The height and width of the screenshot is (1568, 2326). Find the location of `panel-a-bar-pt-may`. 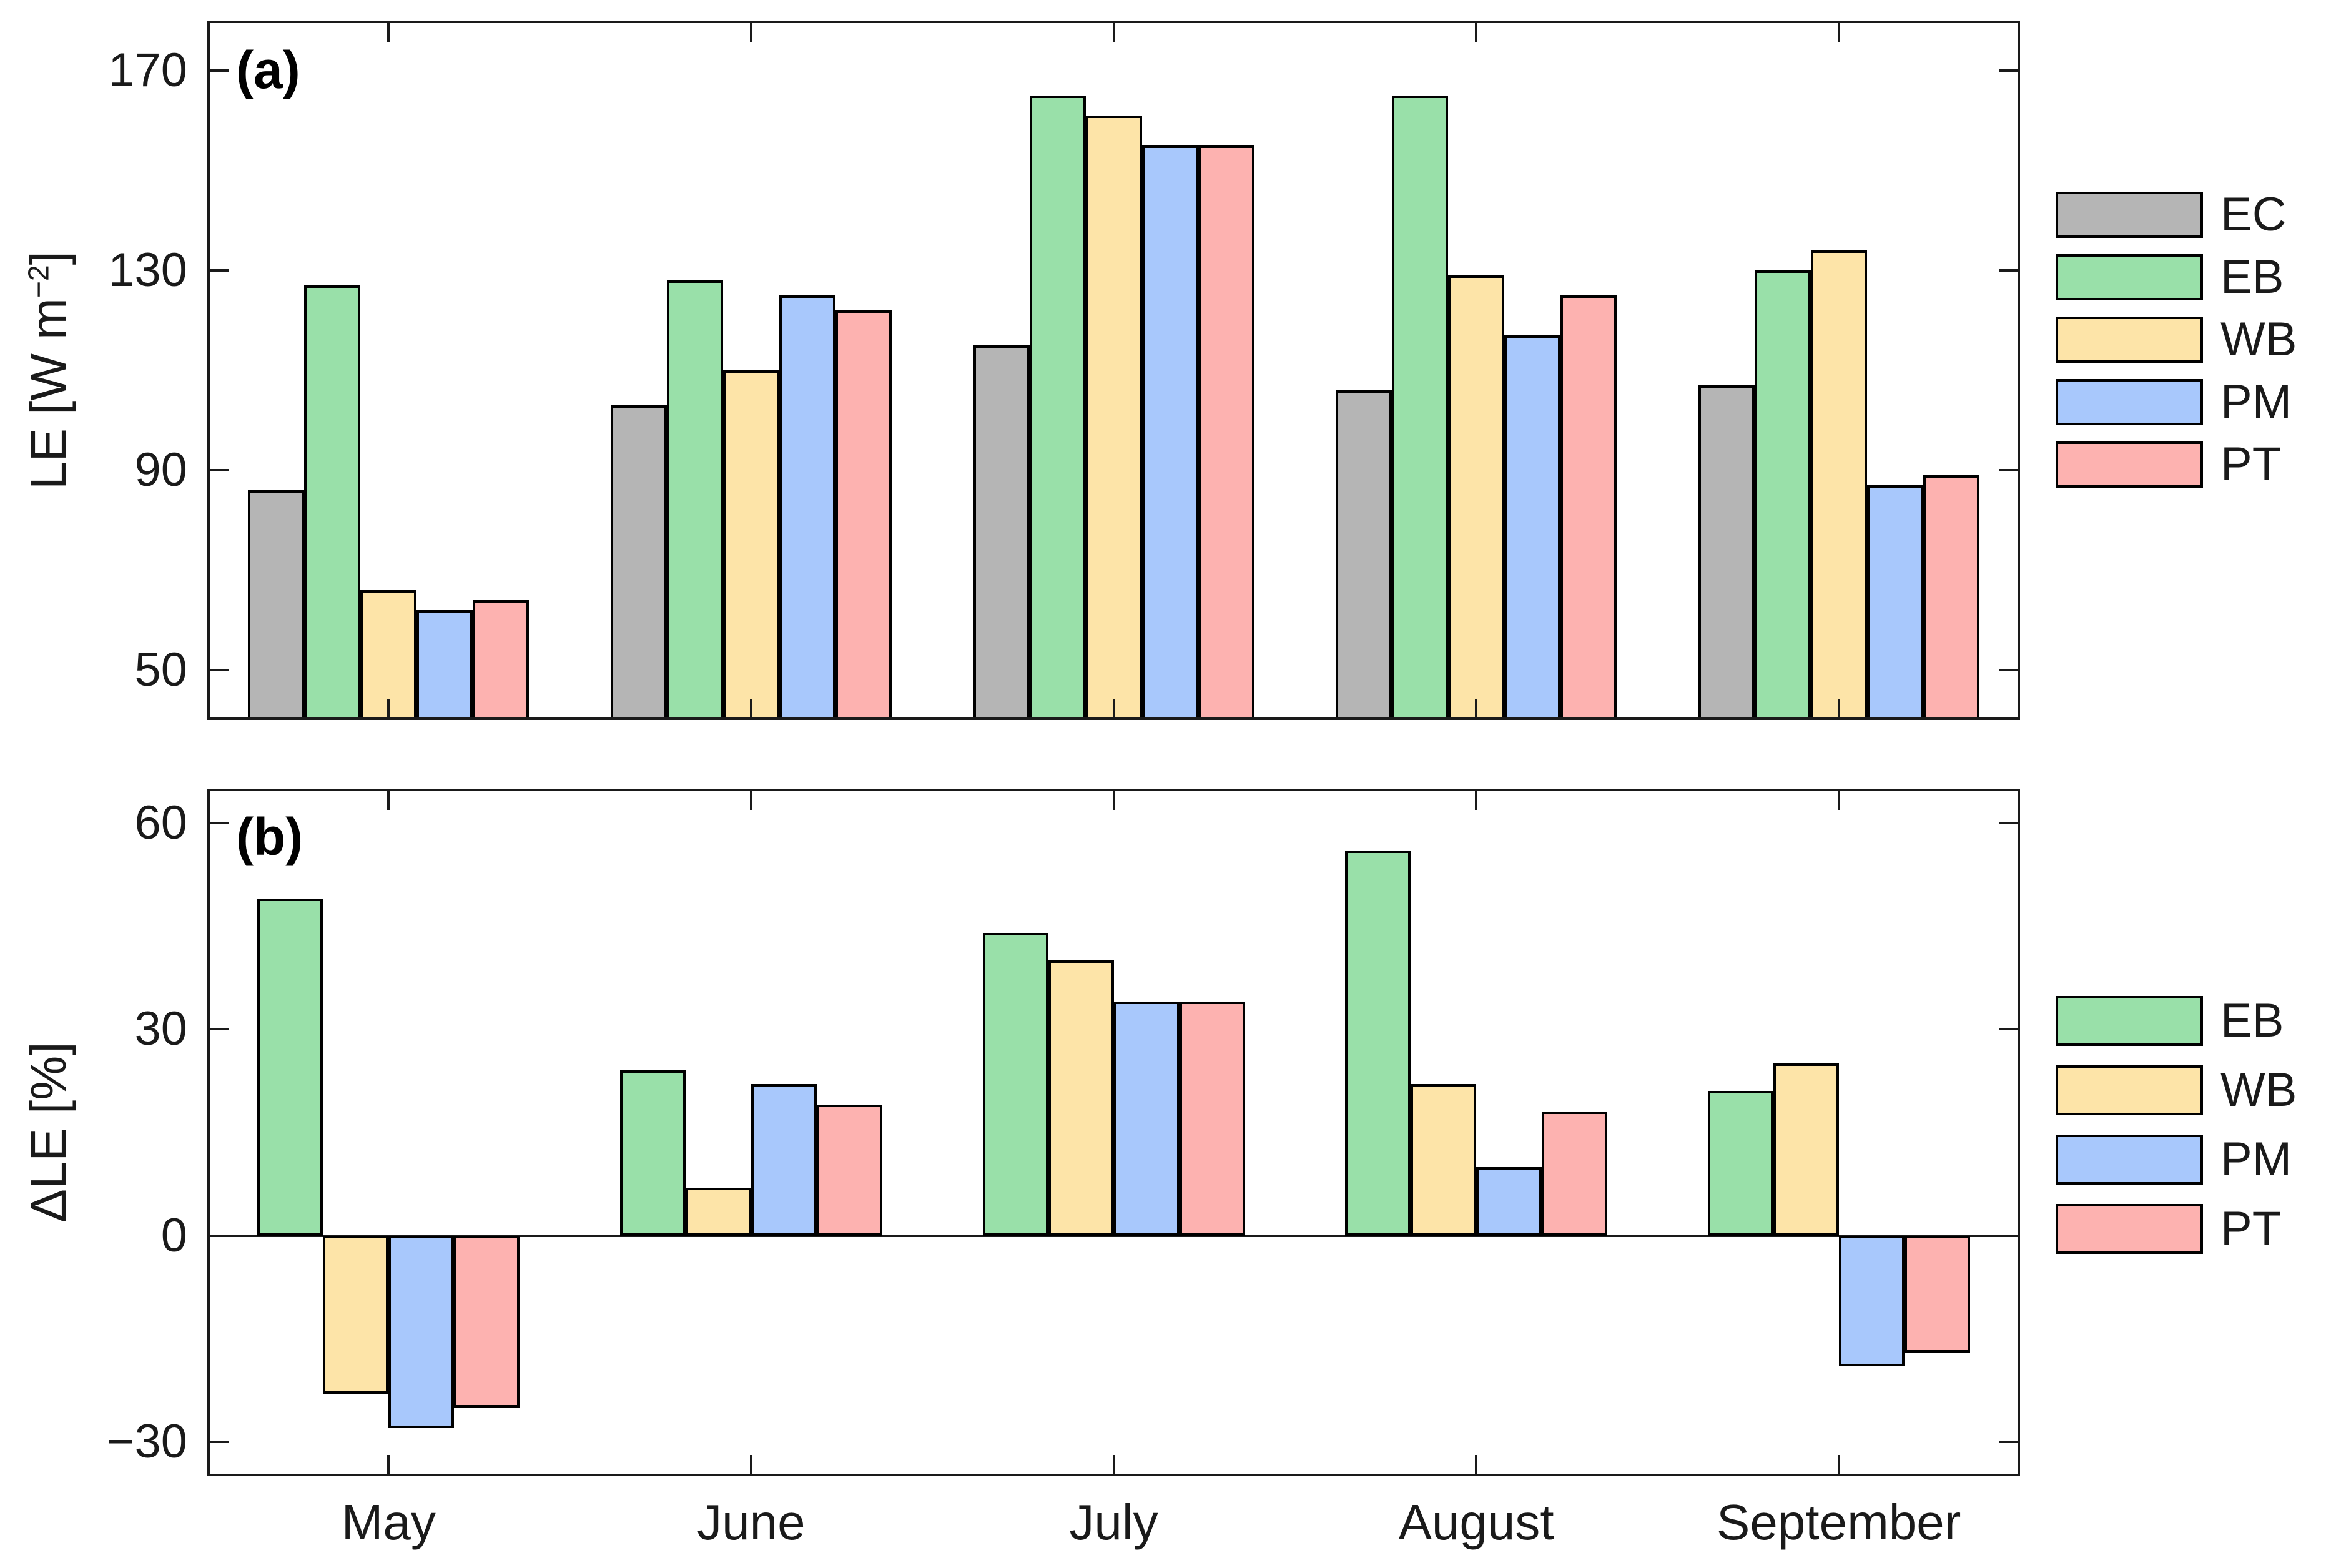

panel-a-bar-pt-may is located at coordinates (501, 660).